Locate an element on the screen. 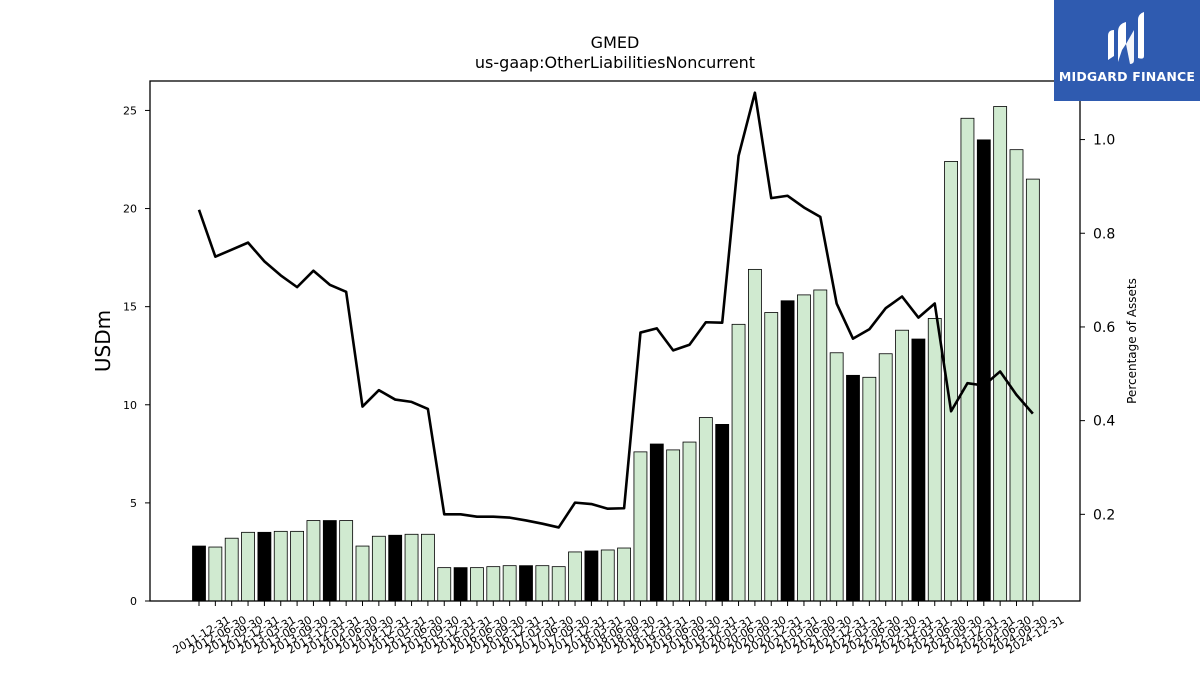 The image size is (1200, 675). midgard-finance-logo: MIDGARD FINANCE is located at coordinates (1127, 50).